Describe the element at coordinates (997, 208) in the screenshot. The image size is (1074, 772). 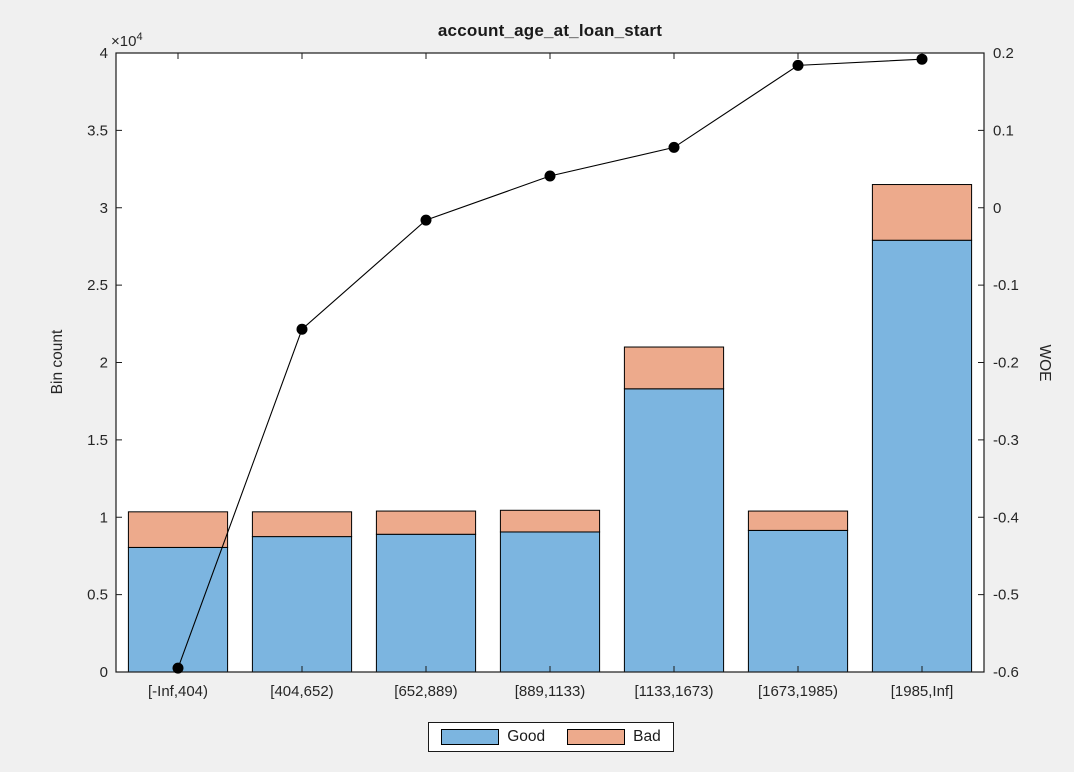
I see `right-axis-tick-label: 0` at that location.